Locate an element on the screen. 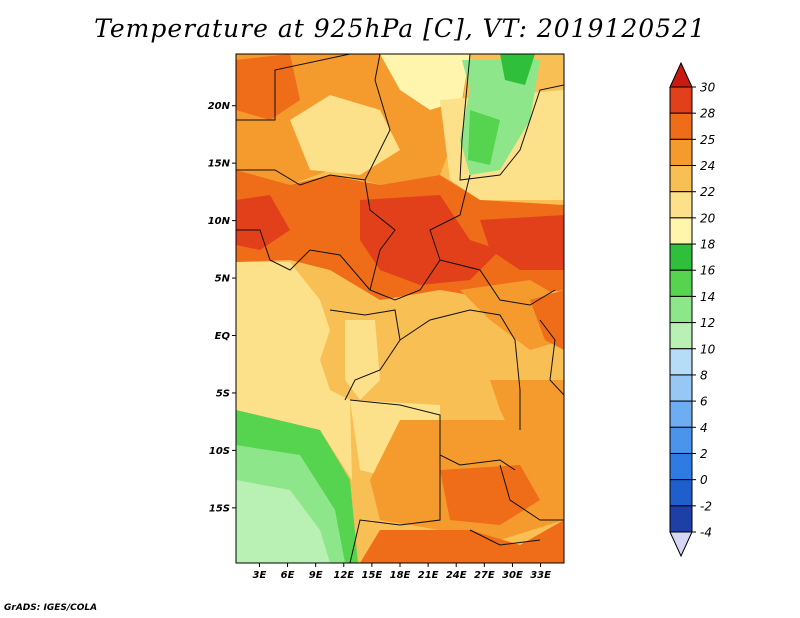 Image resolution: width=800 pixels, height=618 pixels. colorbar-label: 22 is located at coordinates (707, 192).